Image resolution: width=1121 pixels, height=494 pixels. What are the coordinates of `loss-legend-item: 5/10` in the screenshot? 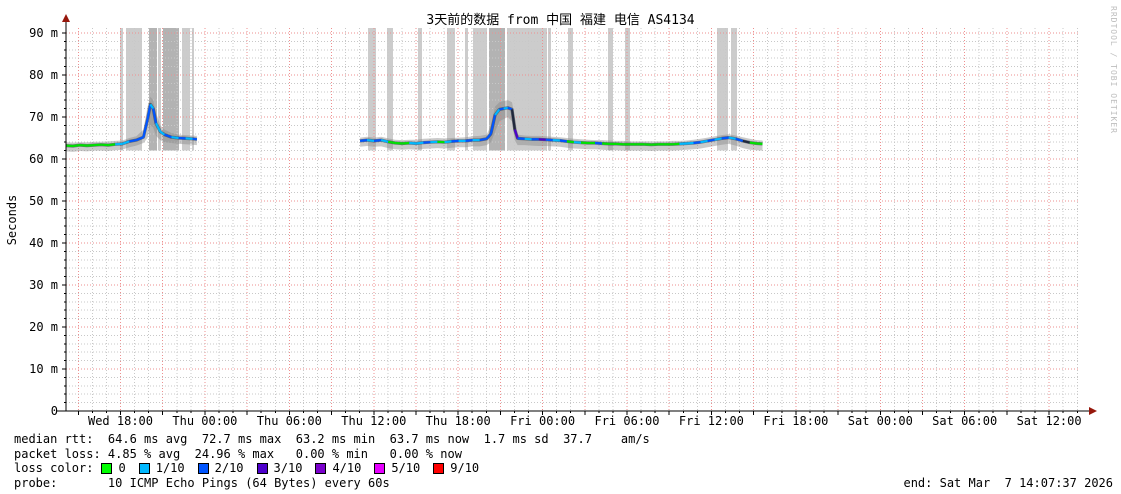 It's located at (397, 468).